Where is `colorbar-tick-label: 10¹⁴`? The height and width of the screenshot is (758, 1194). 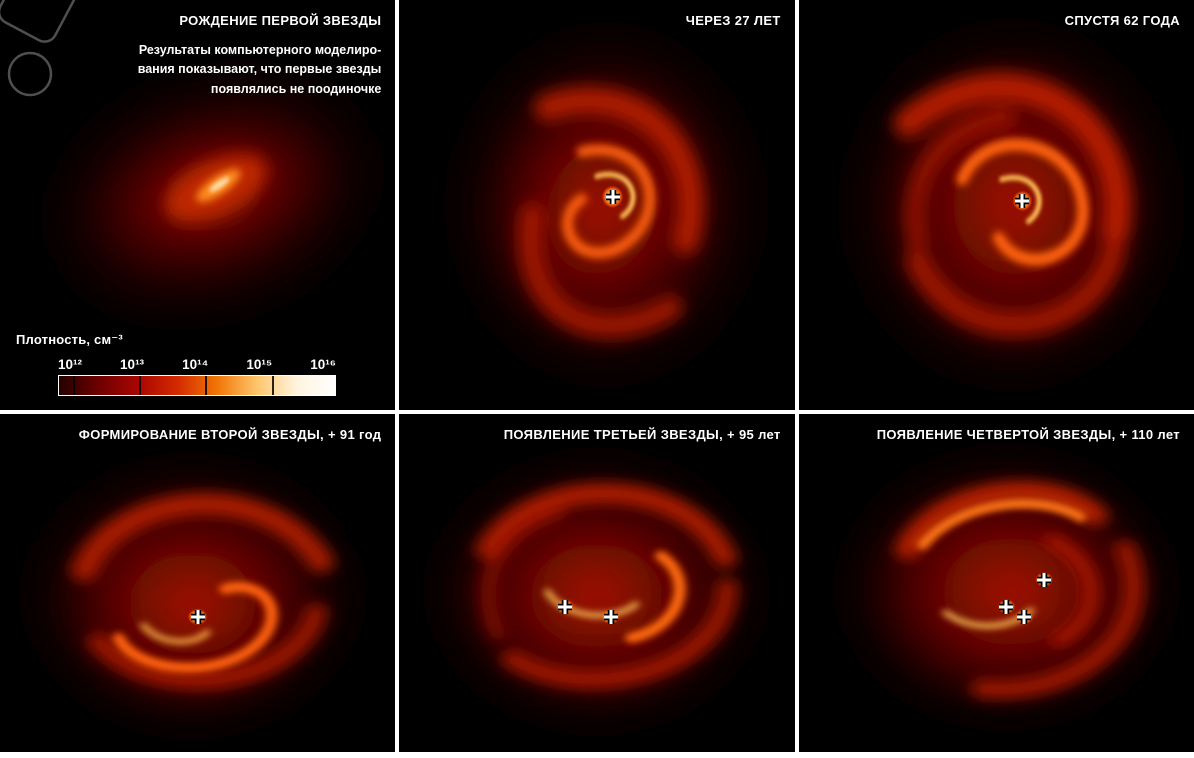
colorbar-tick-label: 10¹⁴ is located at coordinates (195, 364).